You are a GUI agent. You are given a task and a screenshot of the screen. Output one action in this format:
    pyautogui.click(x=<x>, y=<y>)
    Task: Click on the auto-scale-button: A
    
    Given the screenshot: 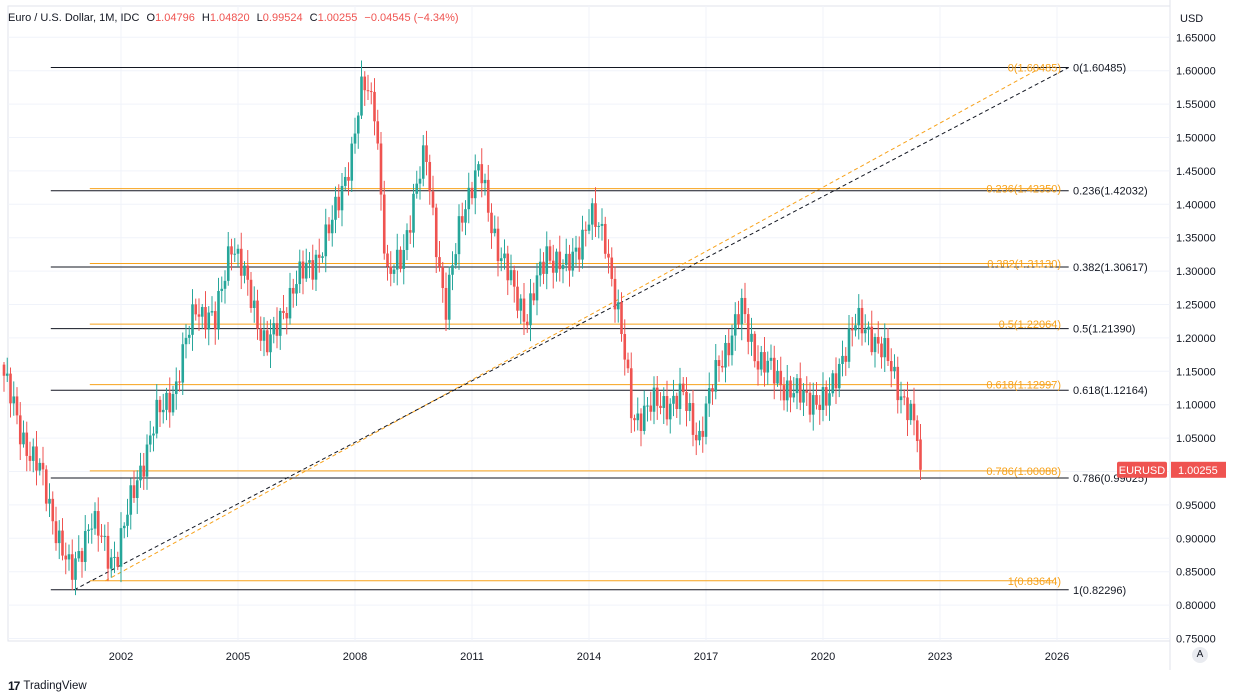 What is the action you would take?
    pyautogui.click(x=1200, y=655)
    